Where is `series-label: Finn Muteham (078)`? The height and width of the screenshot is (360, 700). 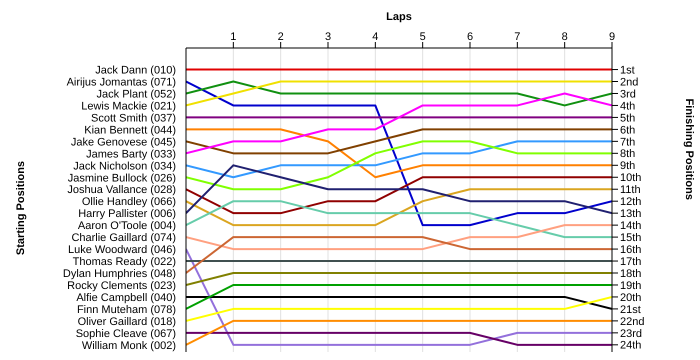 series-label: Finn Muteham (078) is located at coordinates (126, 310).